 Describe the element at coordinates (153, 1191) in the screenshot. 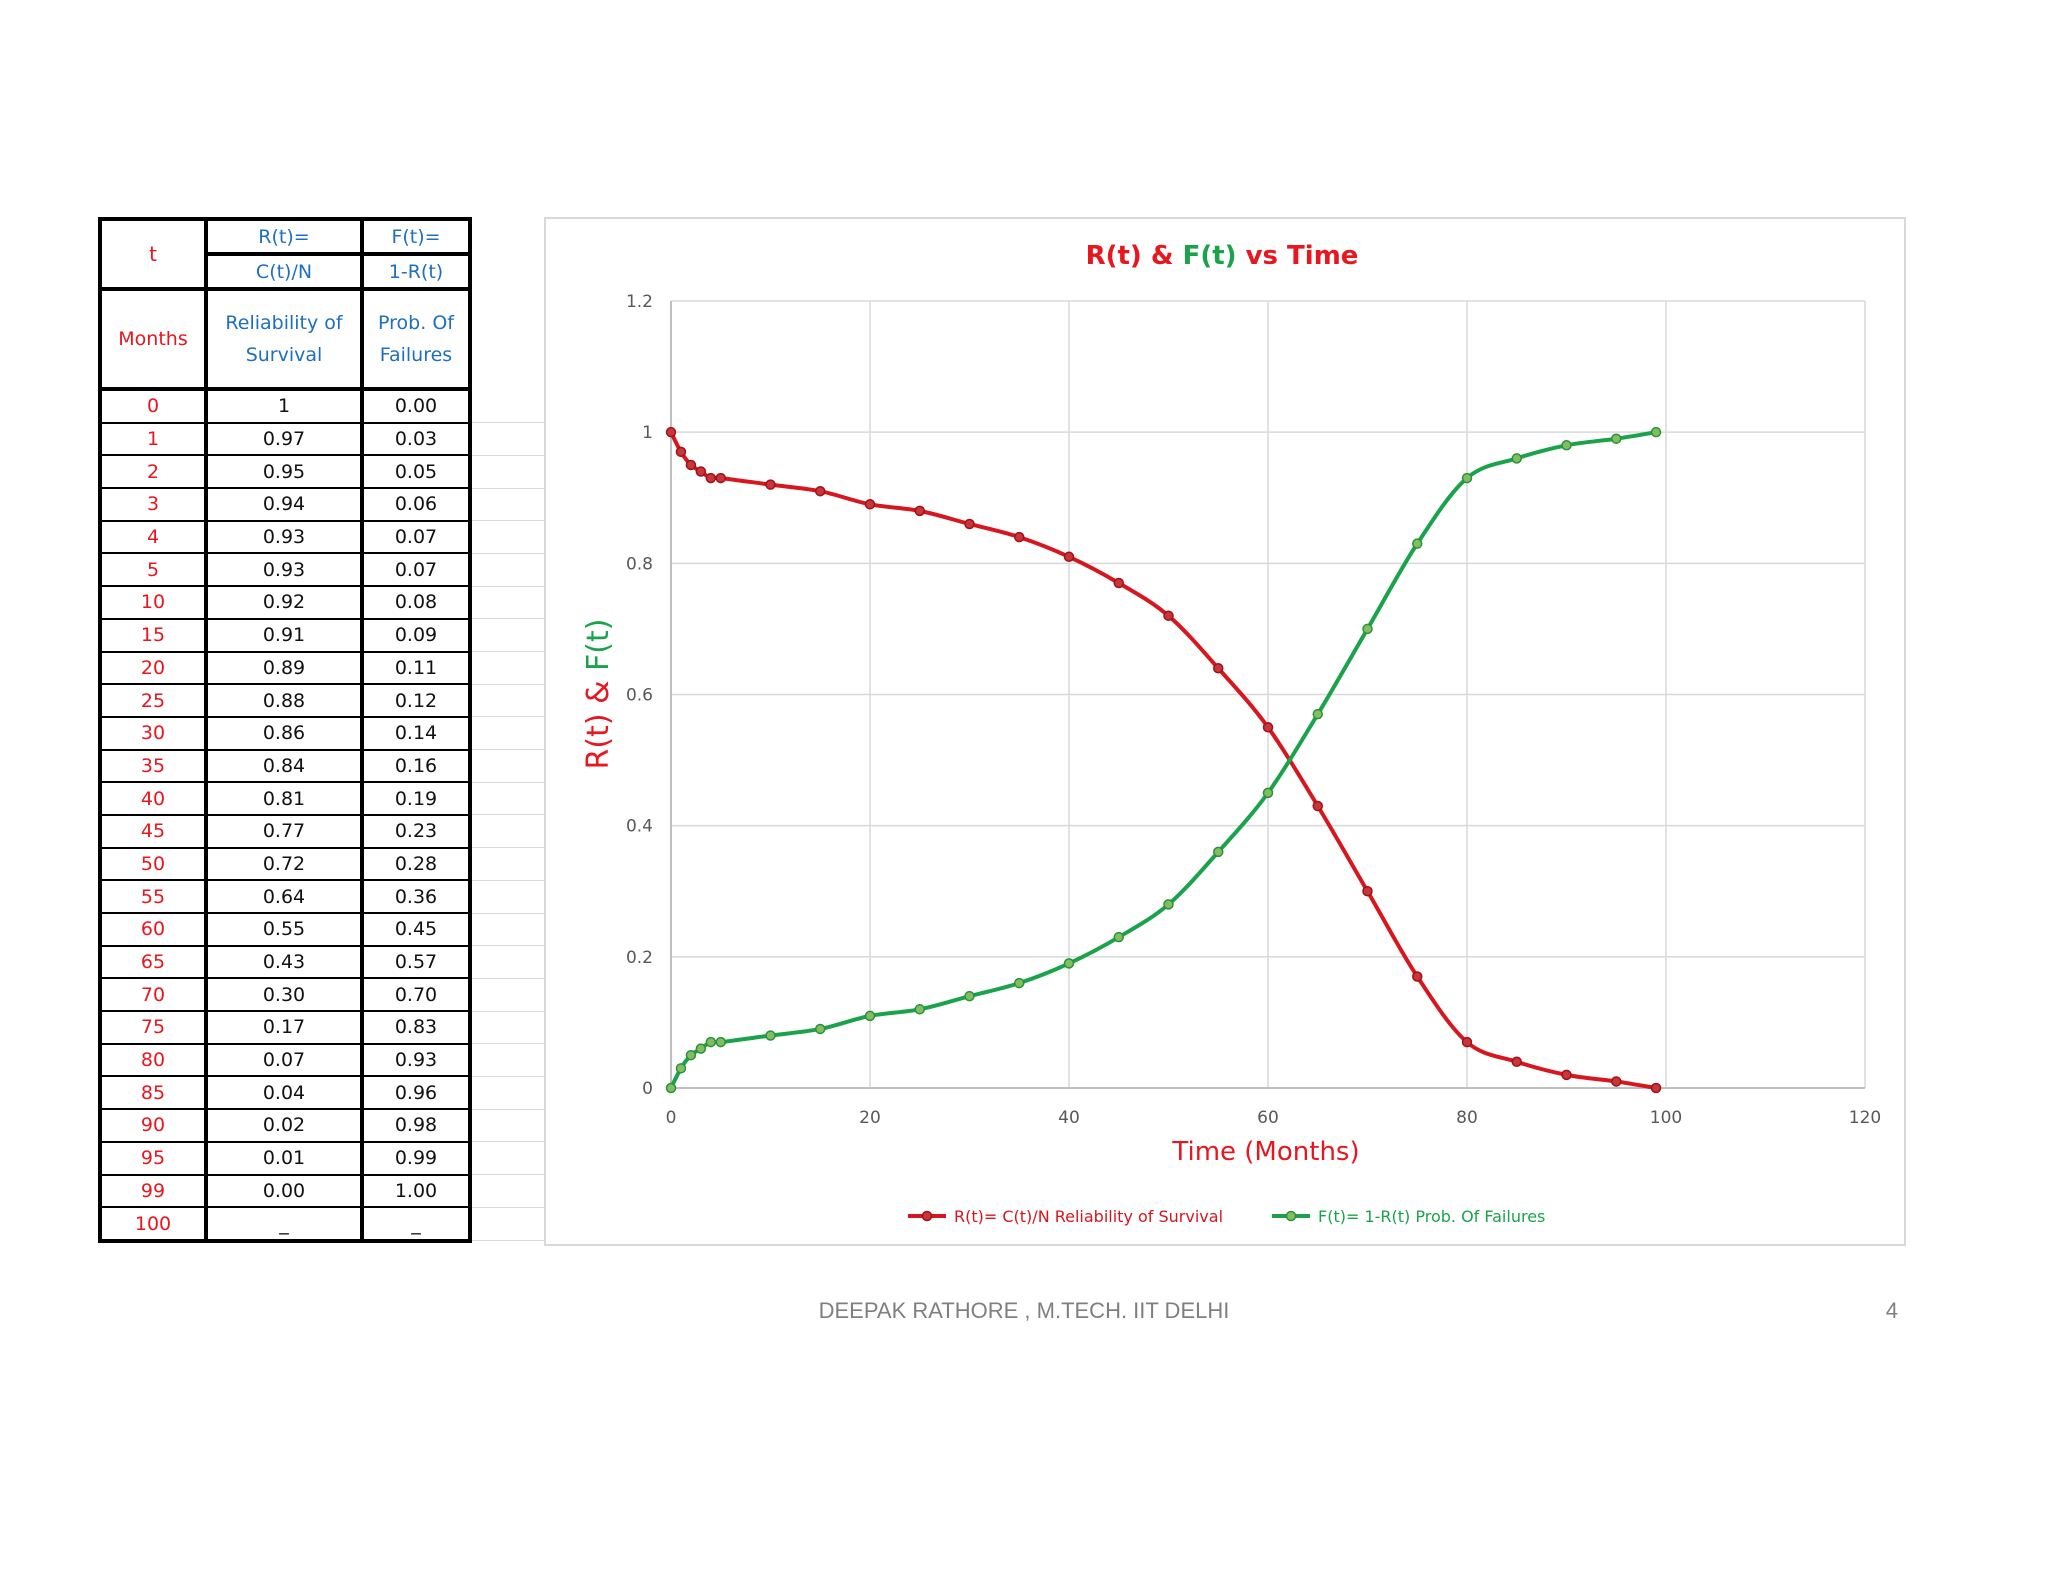

I see `cell-t: 99` at that location.